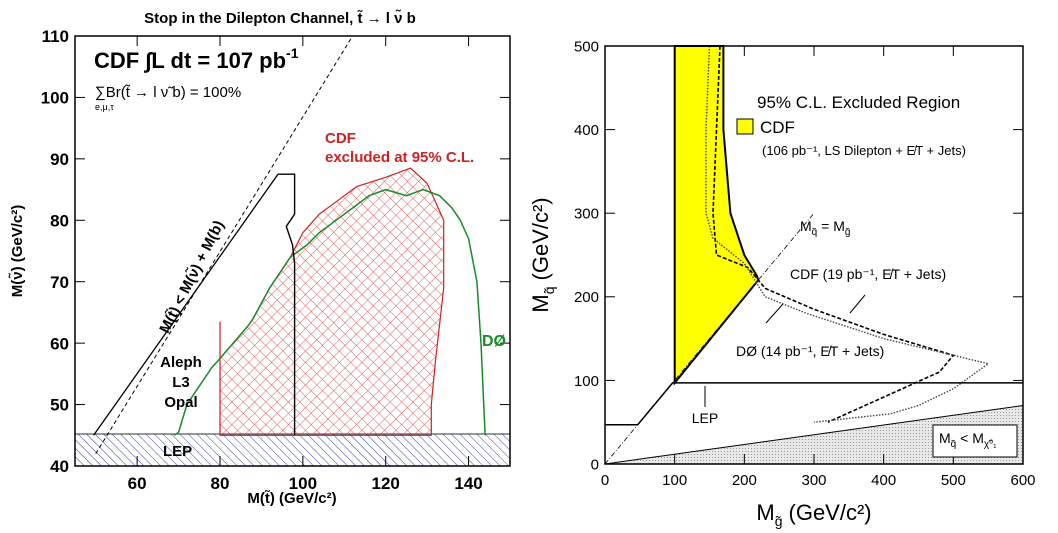 The width and height of the screenshot is (1058, 533). I want to click on right-y-tick-label: 400, so click(586, 130).